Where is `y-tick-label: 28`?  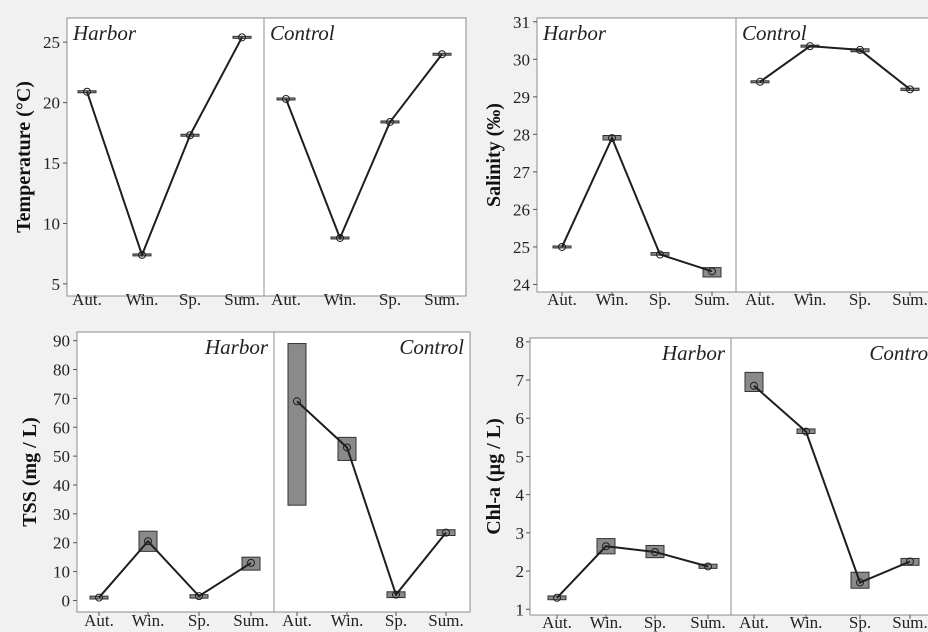
y-tick-label: 28 is located at coordinates (521, 134).